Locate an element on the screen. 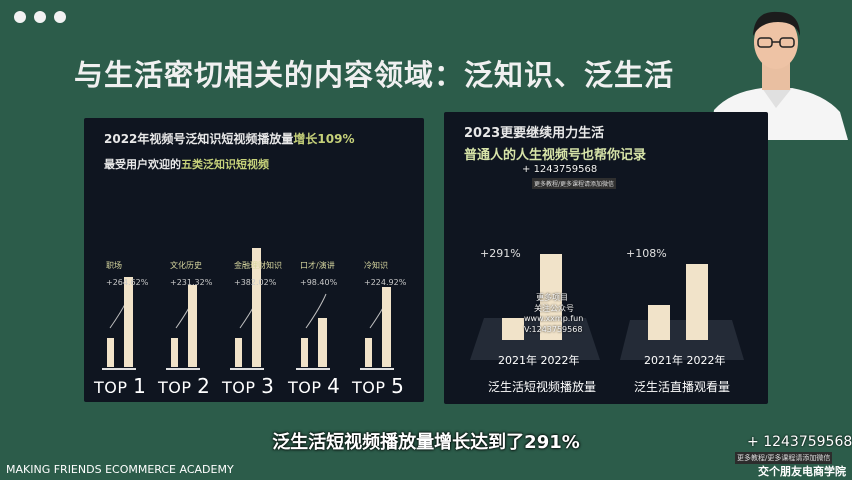  left-subheading-text: 最受用户欢迎的 is located at coordinates (142, 164).